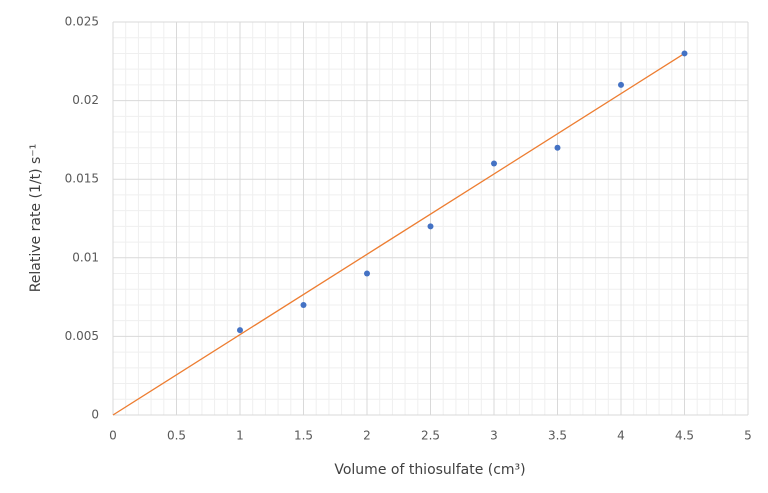 The height and width of the screenshot is (493, 768). I want to click on x-tick-label: 0.5, so click(176, 436).